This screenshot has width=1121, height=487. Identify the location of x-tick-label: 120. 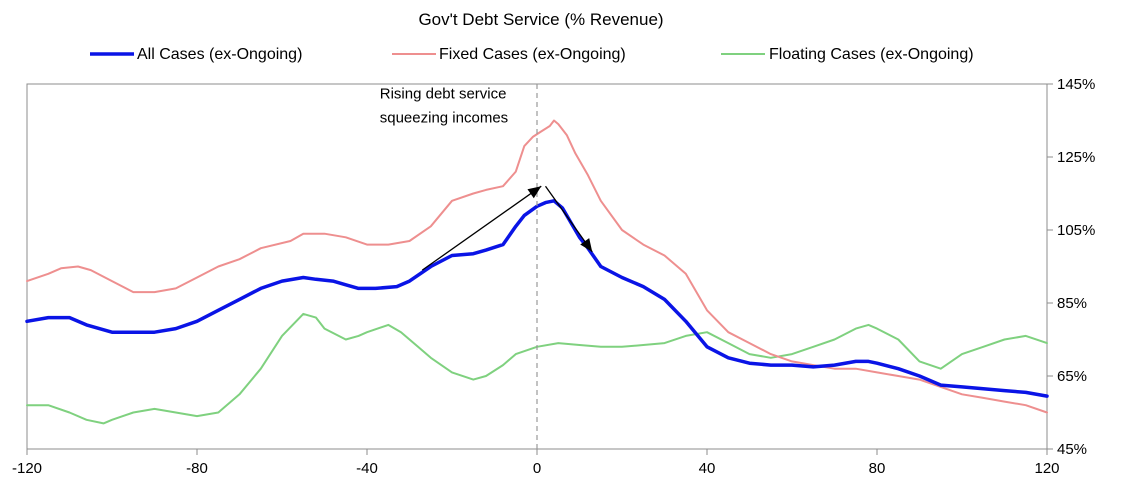
(1046, 468).